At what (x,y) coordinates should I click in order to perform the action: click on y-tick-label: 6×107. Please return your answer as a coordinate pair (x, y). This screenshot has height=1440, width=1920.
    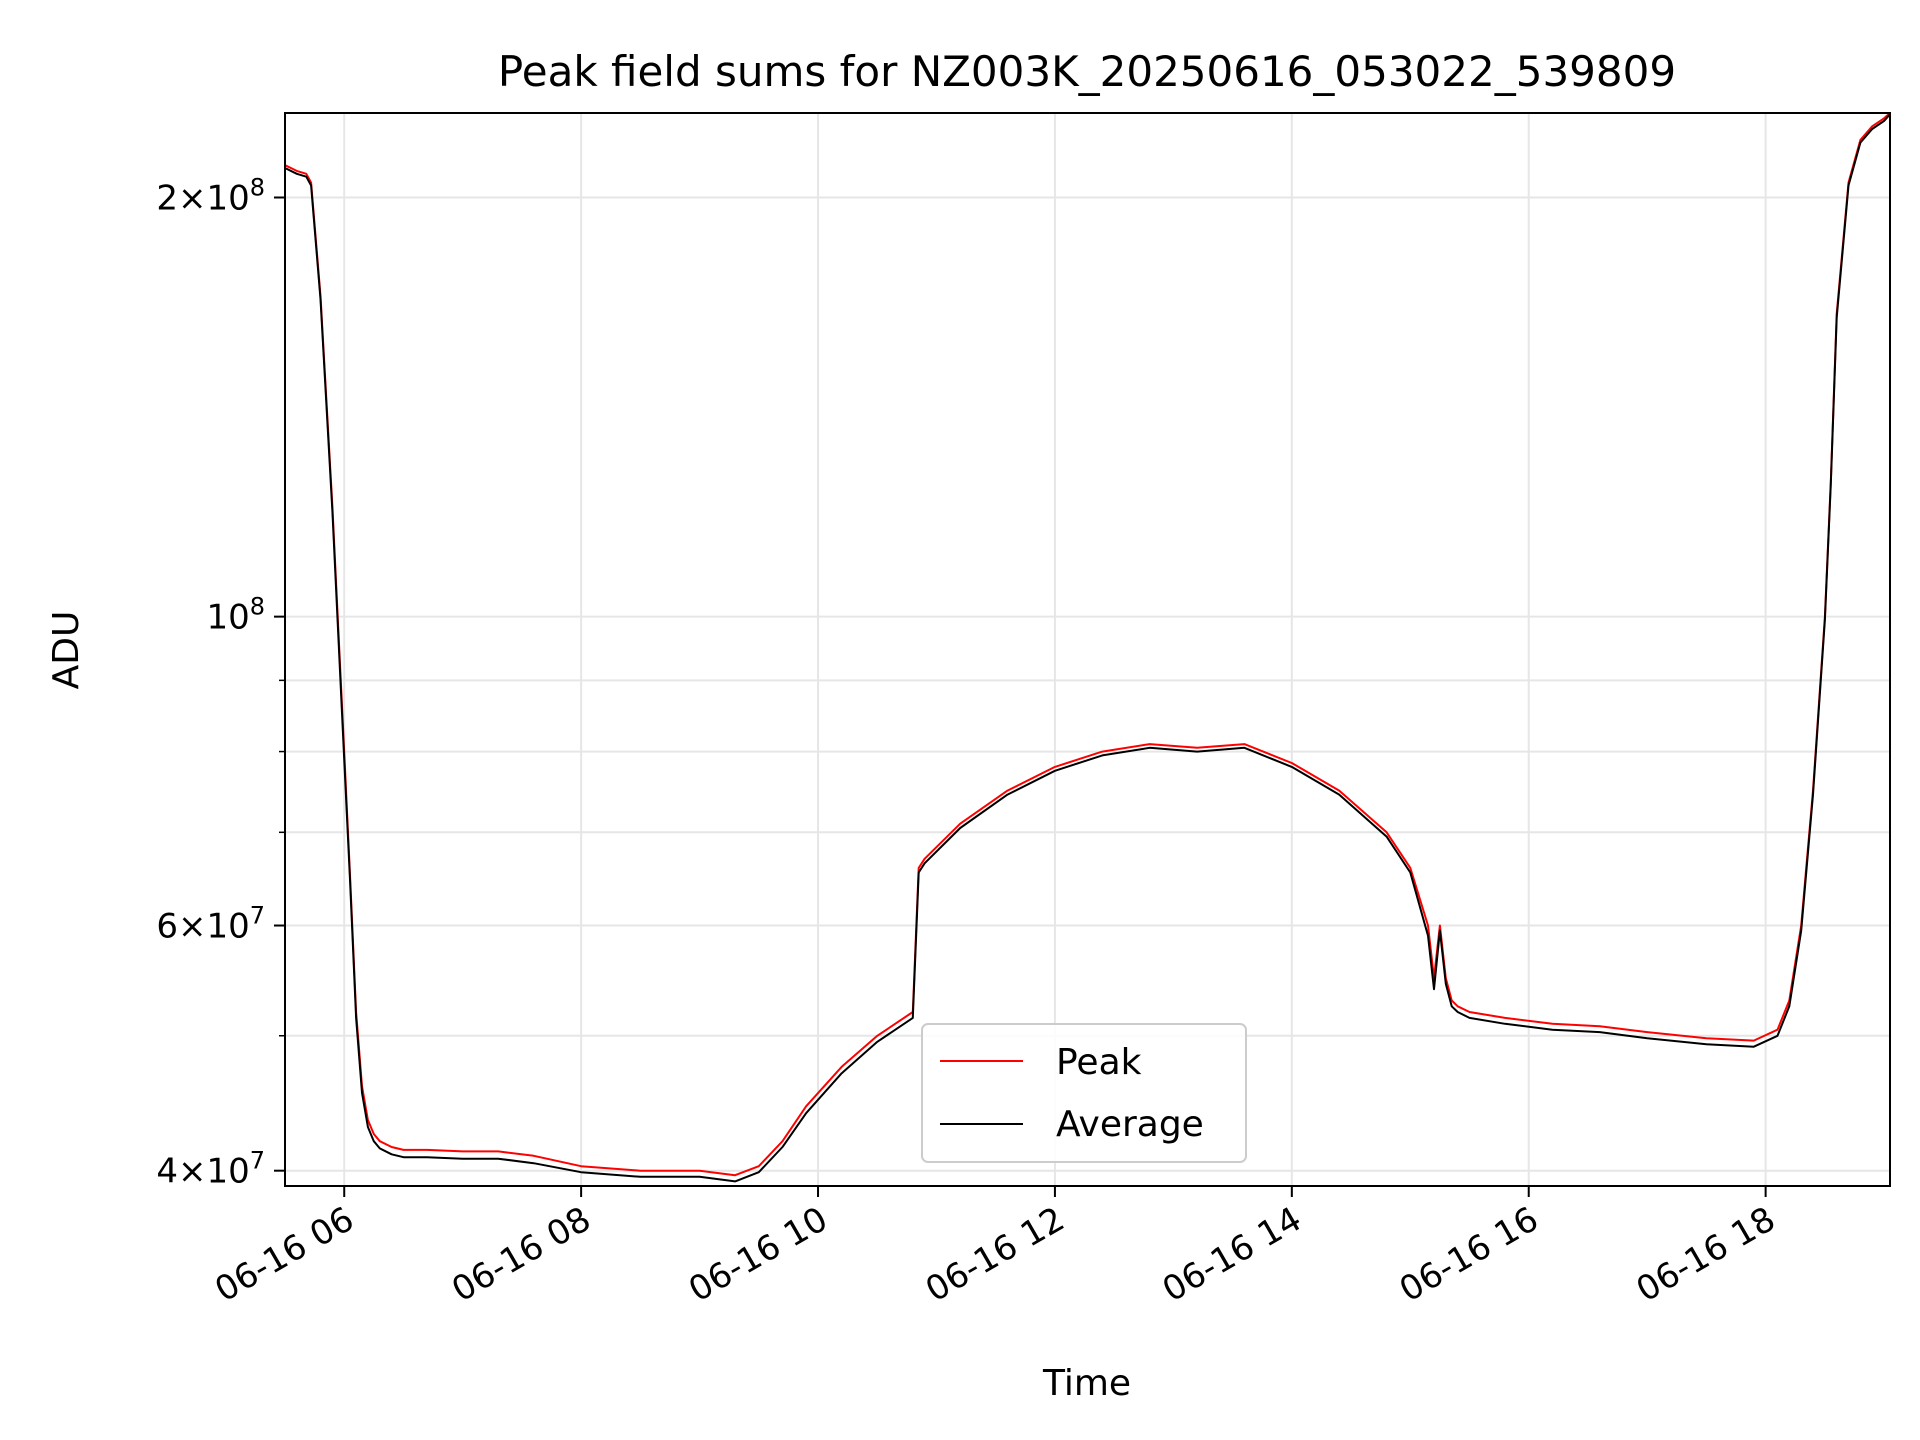
    Looking at the image, I should click on (210, 924).